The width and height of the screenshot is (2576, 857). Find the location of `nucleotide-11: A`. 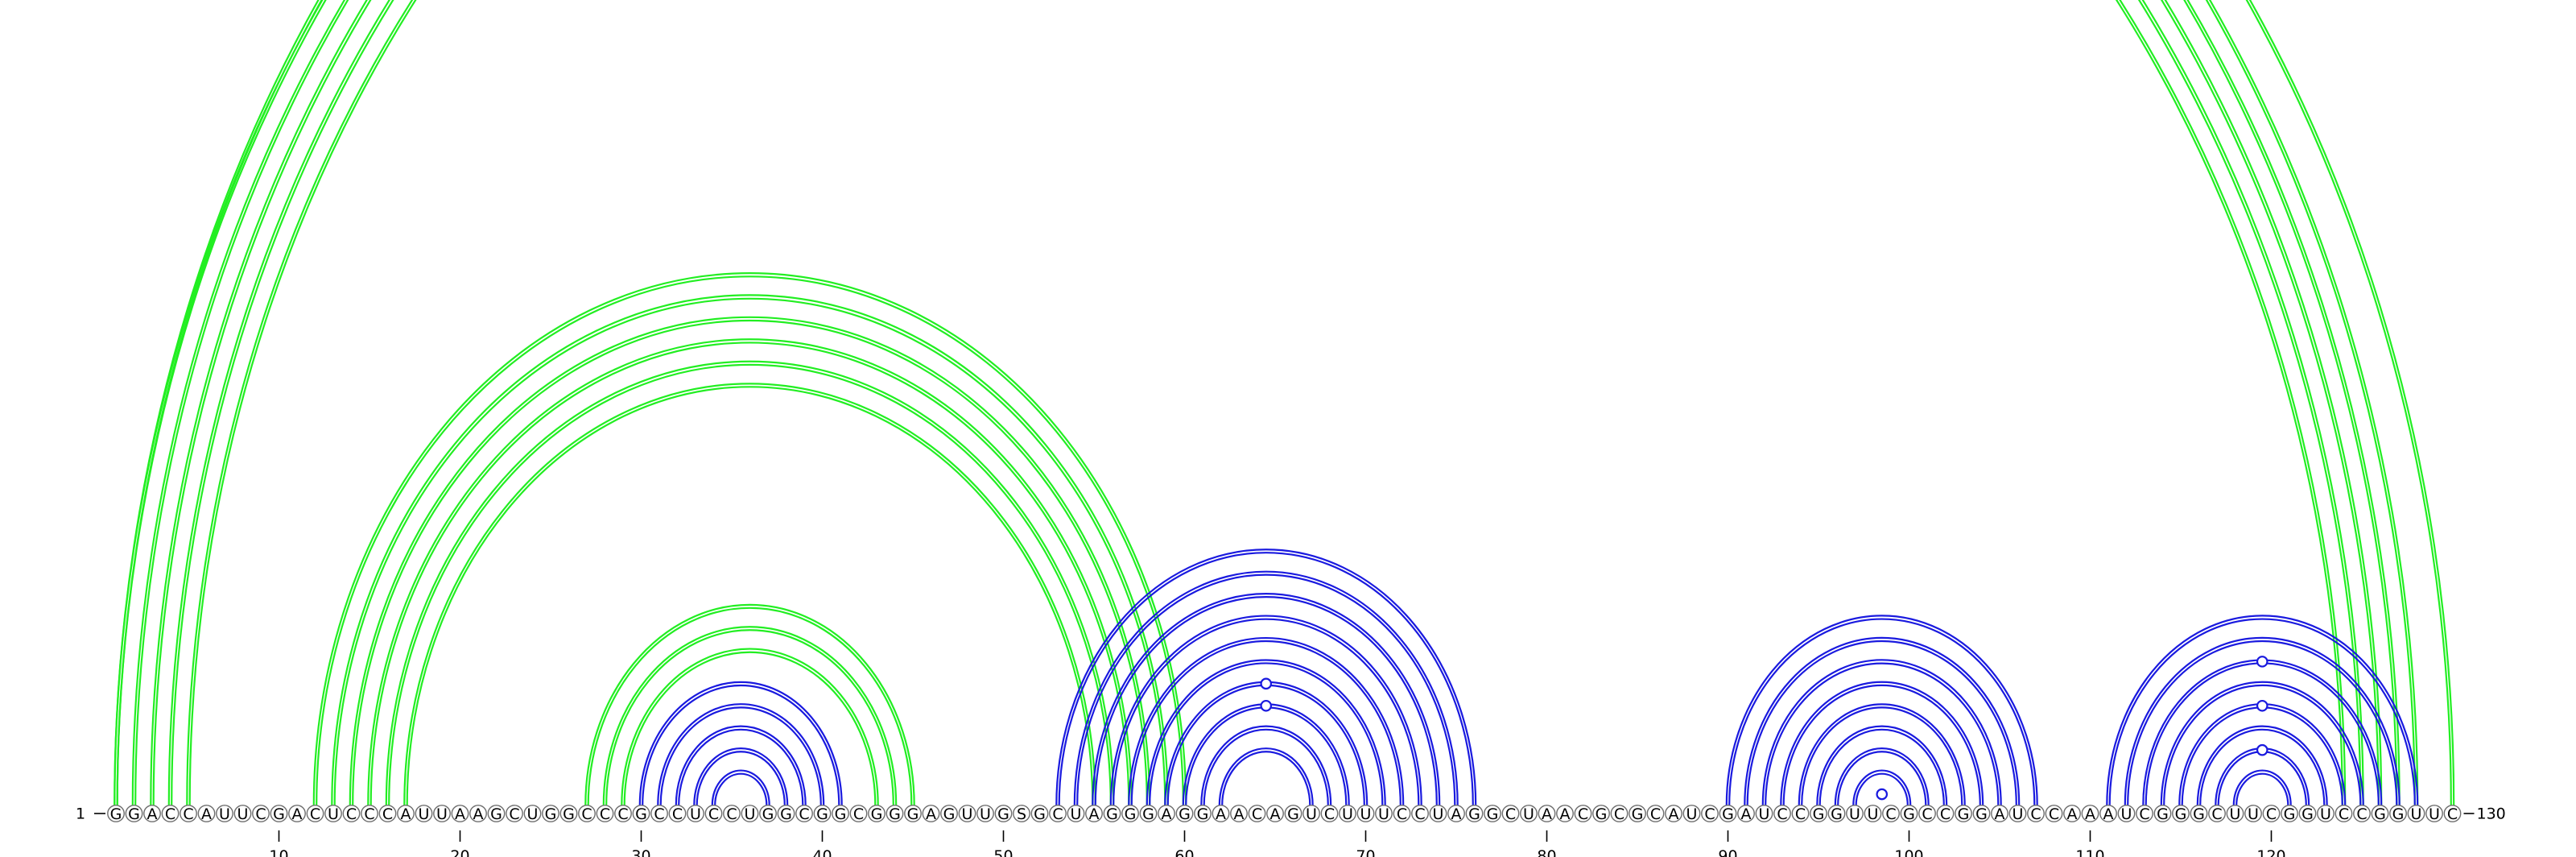

nucleotide-11: A is located at coordinates (297, 814).